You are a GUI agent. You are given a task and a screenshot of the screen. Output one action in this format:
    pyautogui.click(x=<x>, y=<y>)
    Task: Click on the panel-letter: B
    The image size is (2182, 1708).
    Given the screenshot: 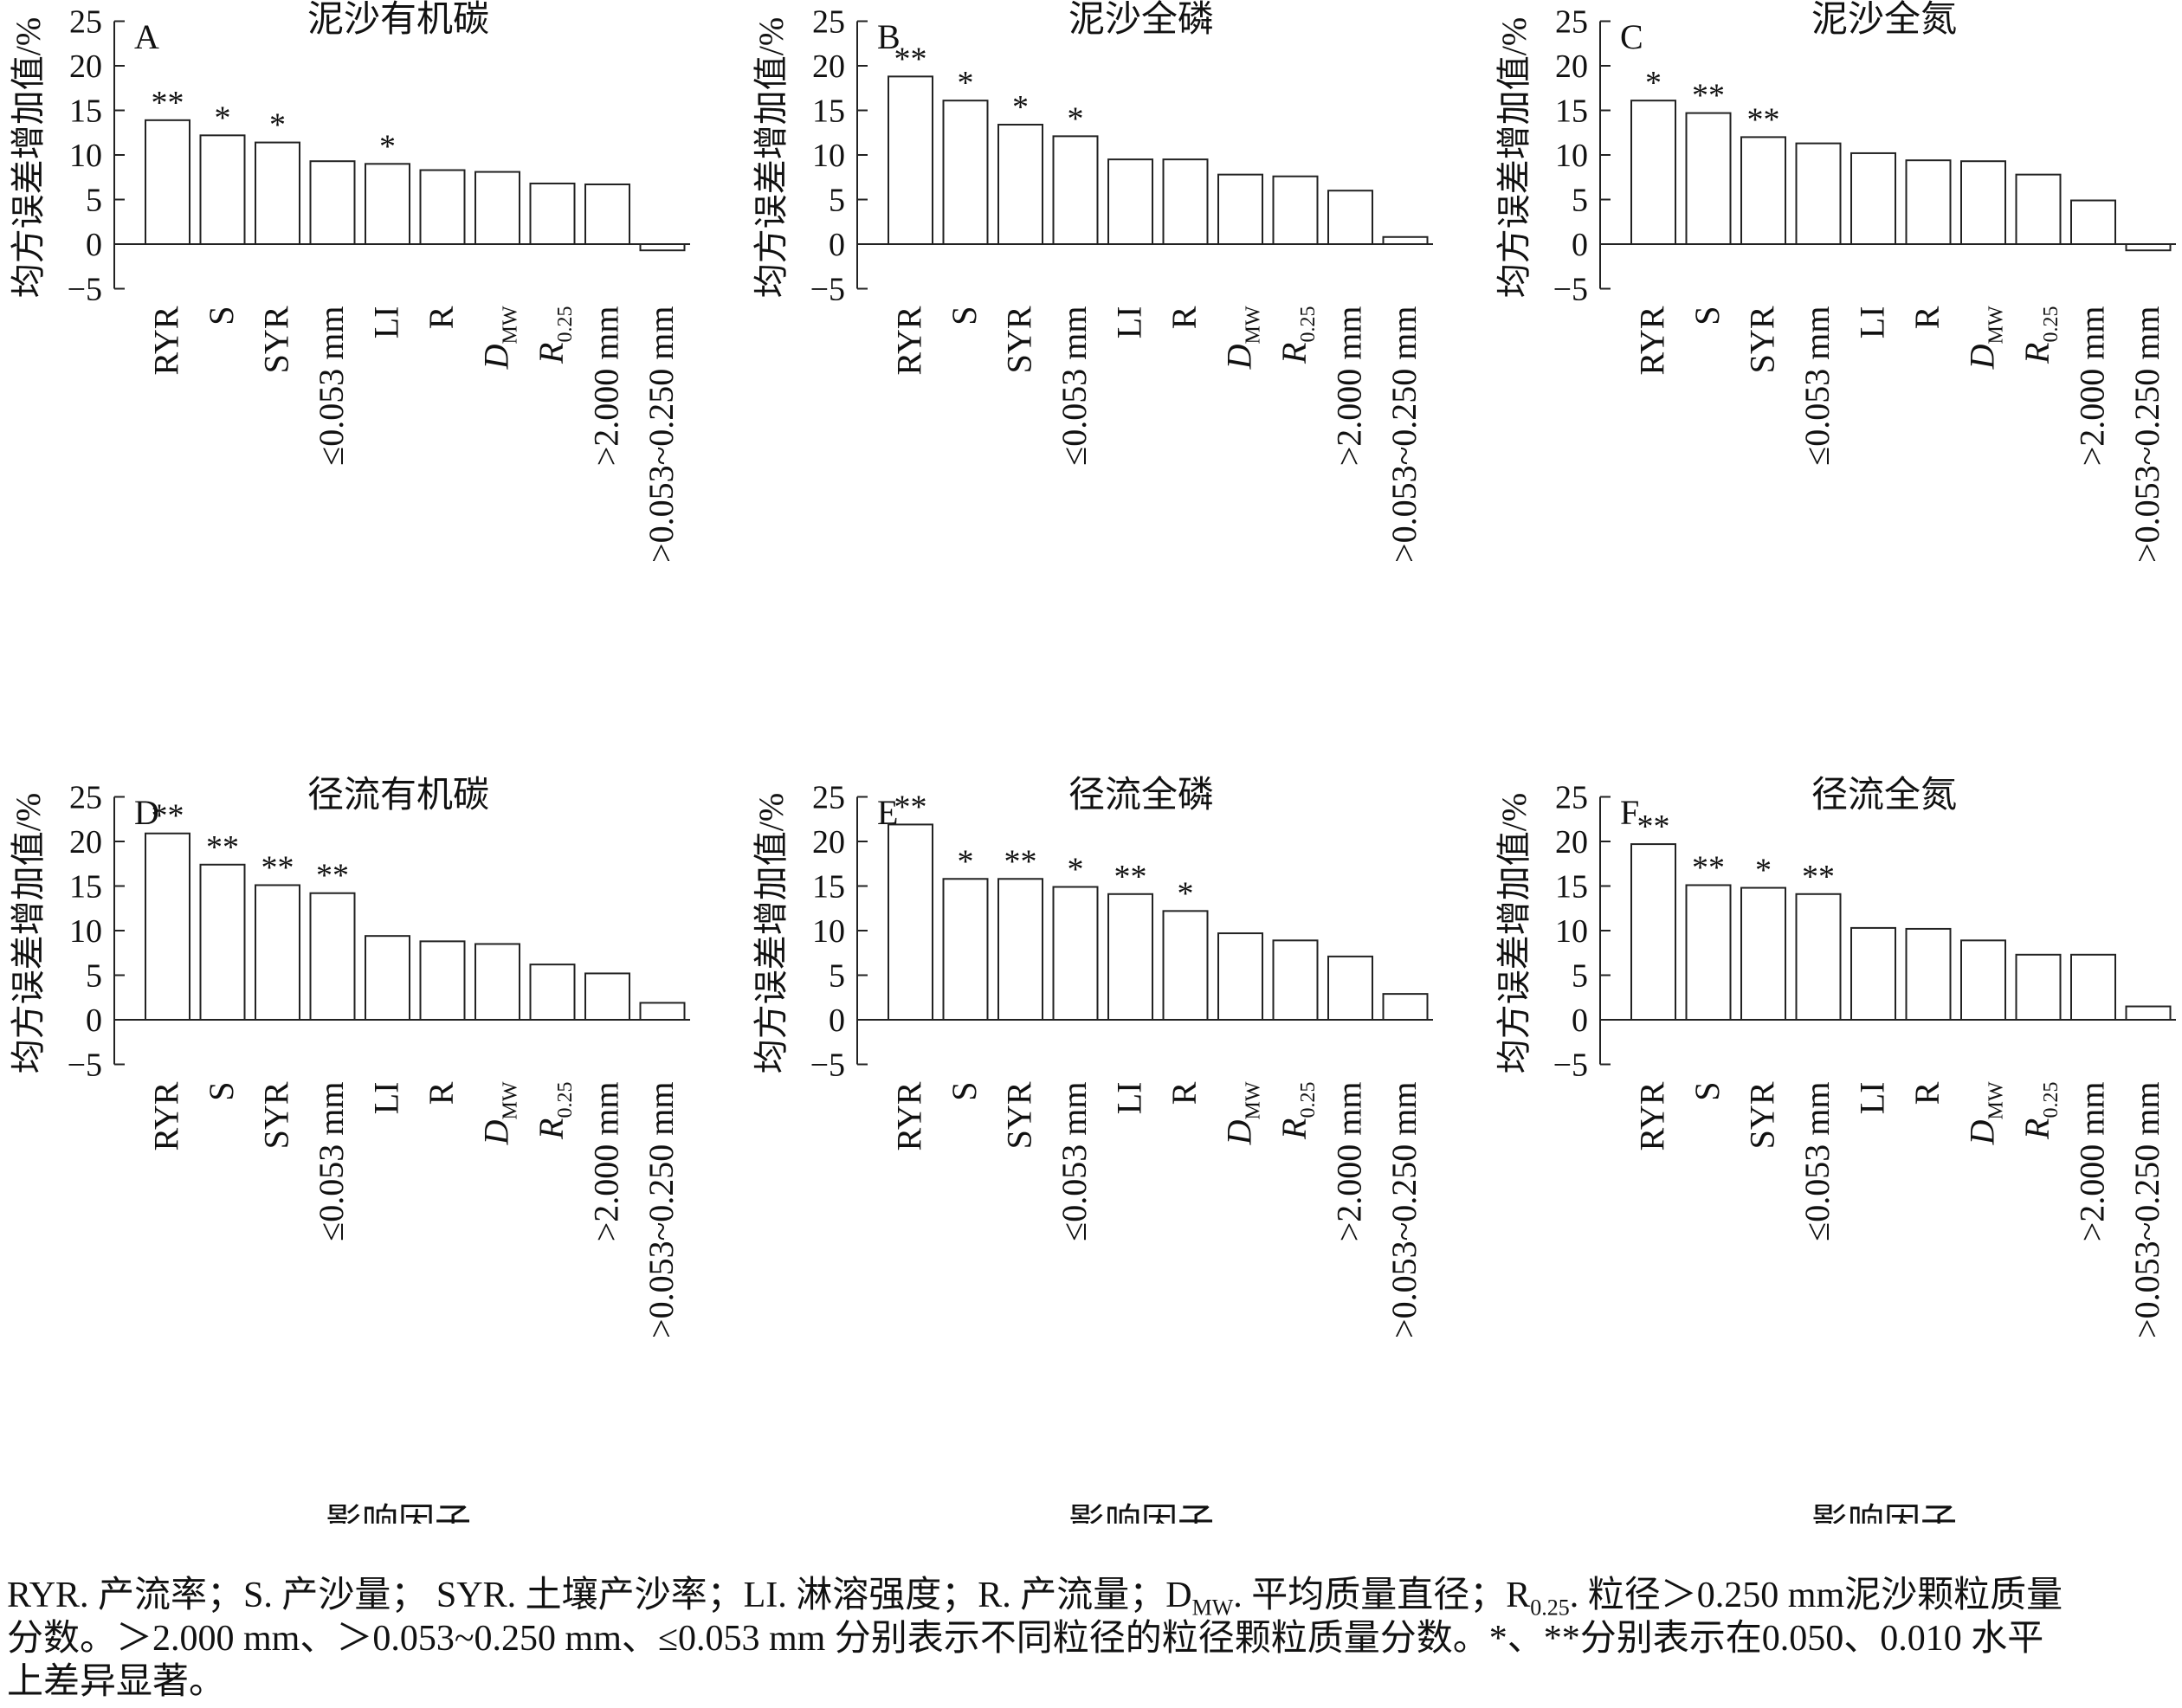 What is the action you would take?
    pyautogui.click(x=889, y=36)
    